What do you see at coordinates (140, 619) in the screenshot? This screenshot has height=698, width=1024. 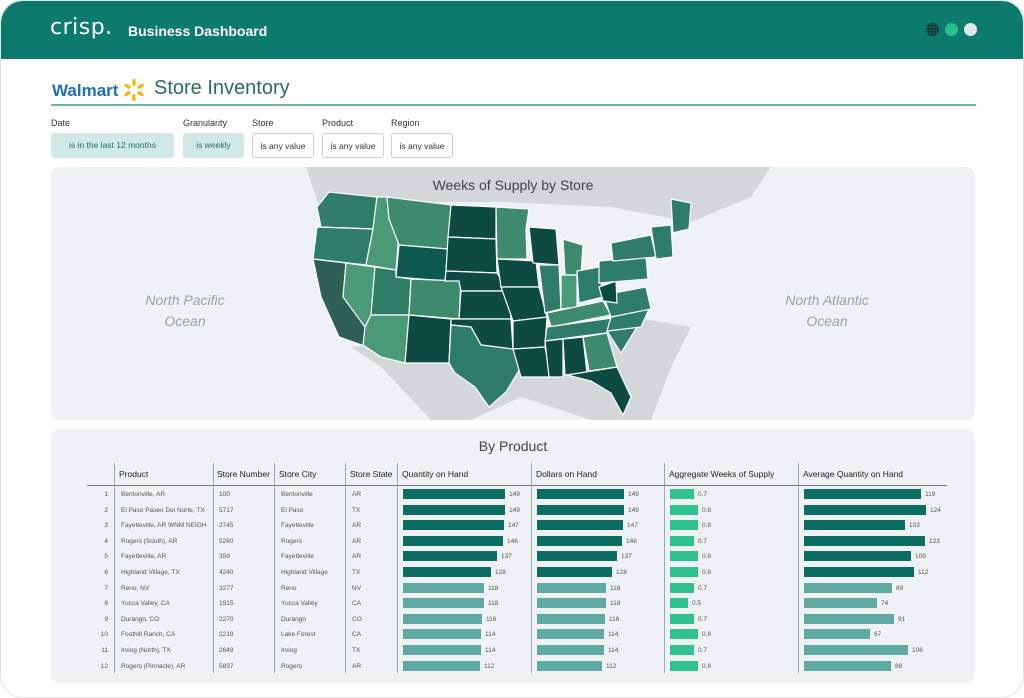 I see `table-cell: Durango, CO` at bounding box center [140, 619].